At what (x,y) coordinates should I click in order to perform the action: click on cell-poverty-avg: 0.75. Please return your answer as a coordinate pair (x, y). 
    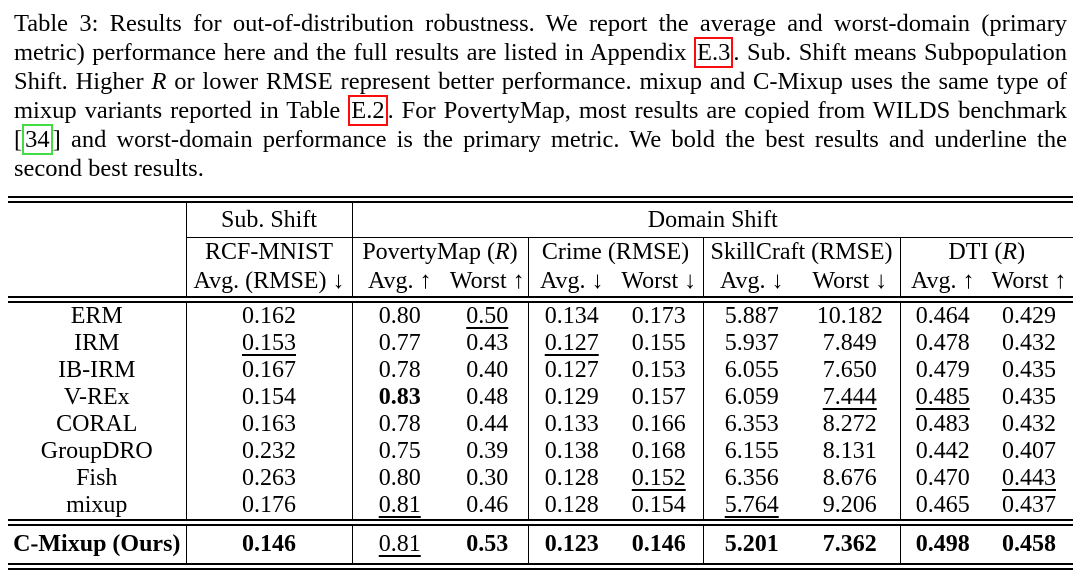
    Looking at the image, I should click on (399, 451).